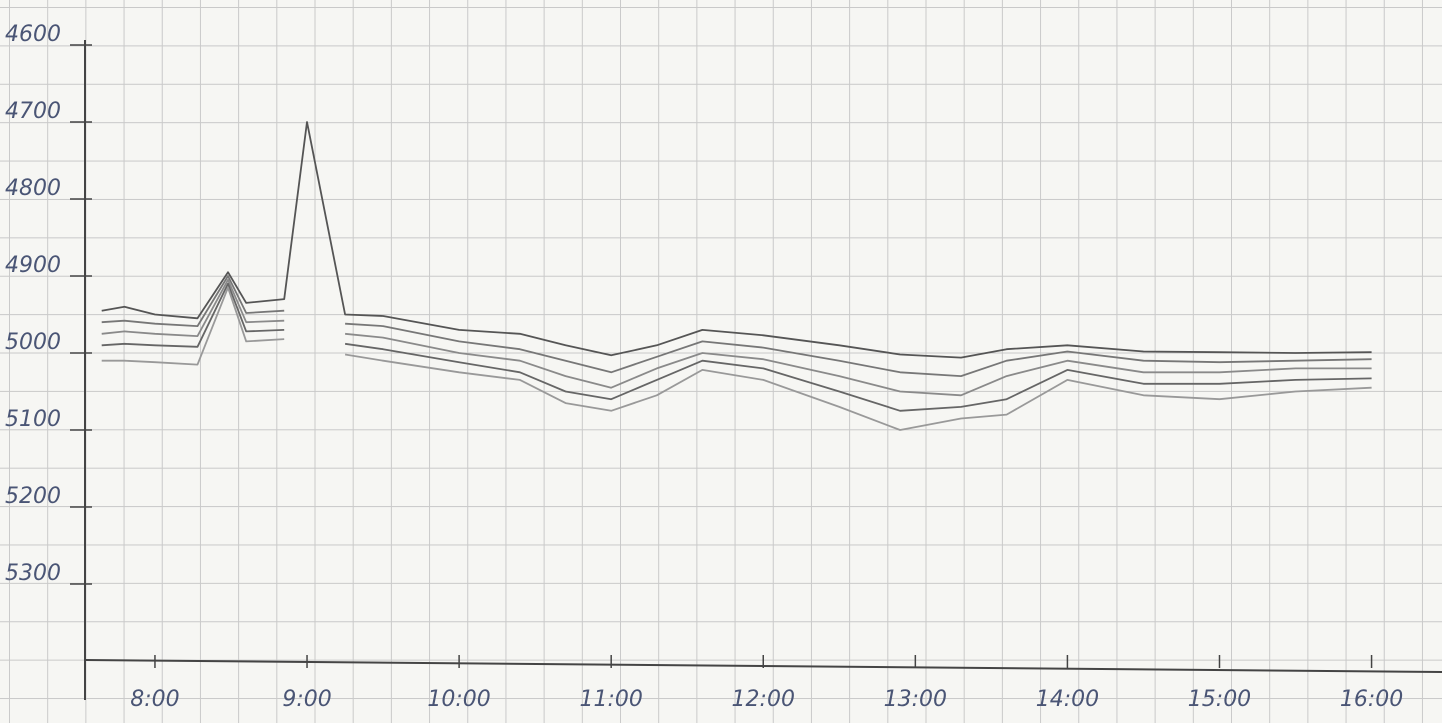  Describe the element at coordinates (33, 34) in the screenshot. I see `y-tick-label: 4600` at that location.